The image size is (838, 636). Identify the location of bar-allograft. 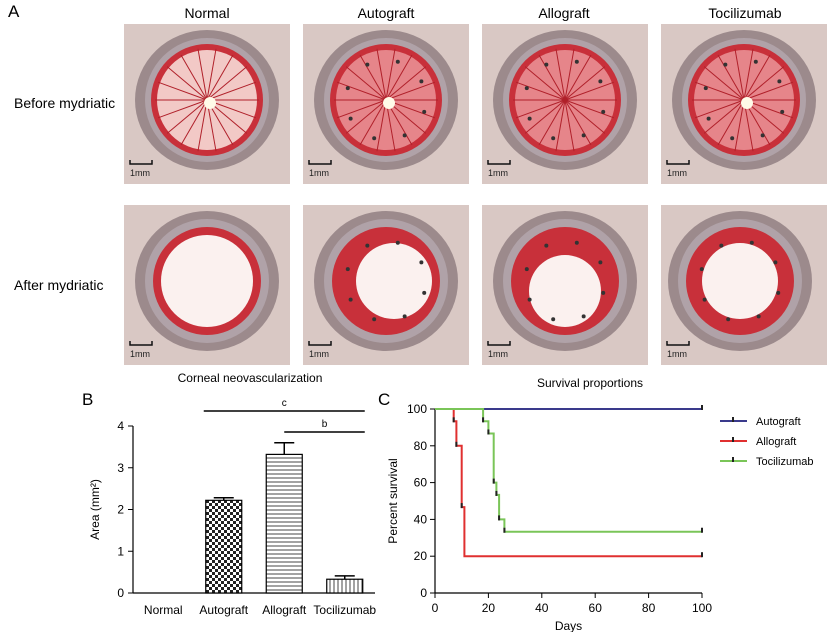
(284, 523).